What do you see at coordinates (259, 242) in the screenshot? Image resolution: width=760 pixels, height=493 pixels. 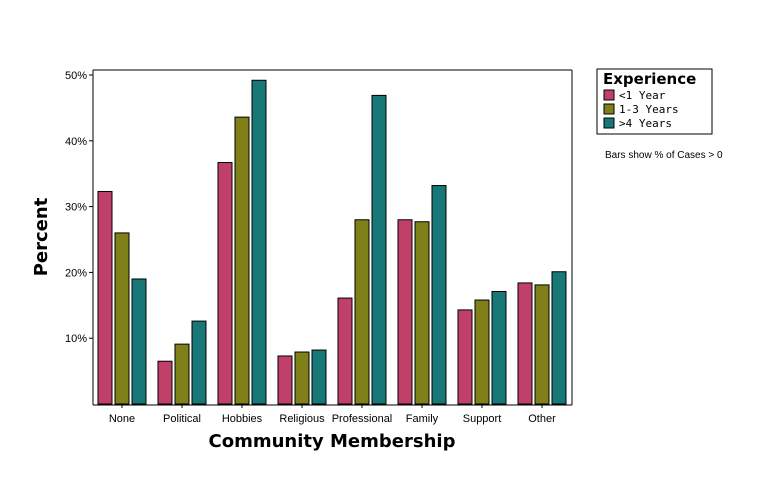 I see `bar-hobbies-4-years` at bounding box center [259, 242].